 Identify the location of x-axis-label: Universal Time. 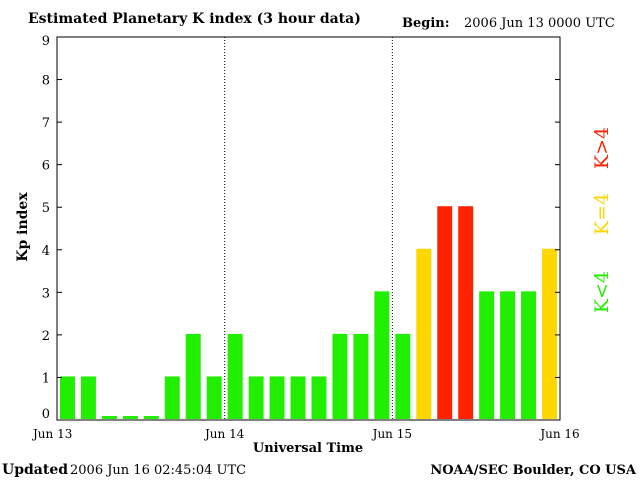
(308, 448).